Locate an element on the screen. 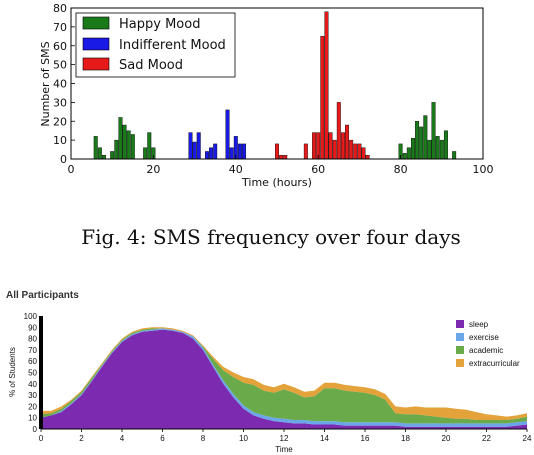 This screenshot has width=534, height=455. activity-x-tick-label: 12 is located at coordinates (284, 438).